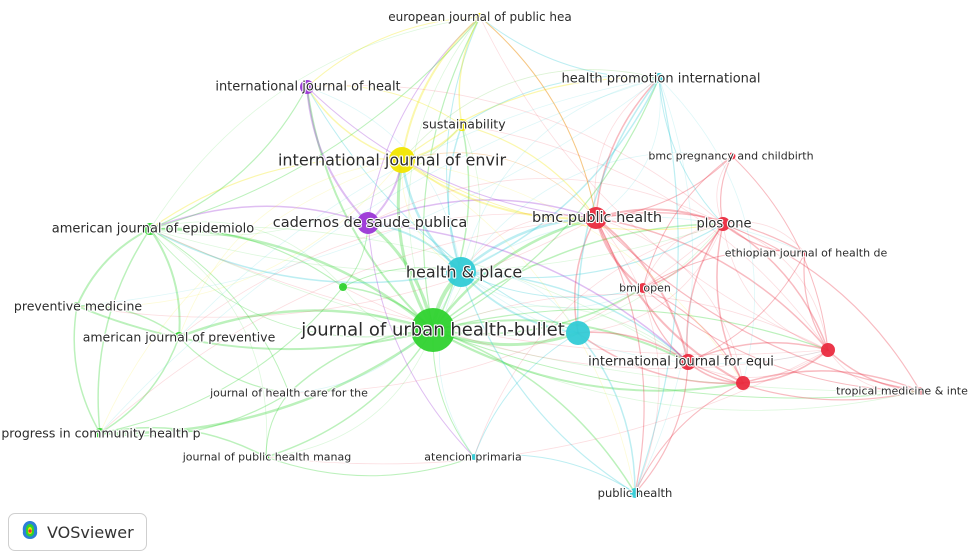 The width and height of the screenshot is (971, 558). What do you see at coordinates (150, 229) in the screenshot?
I see `node-amepi` at bounding box center [150, 229].